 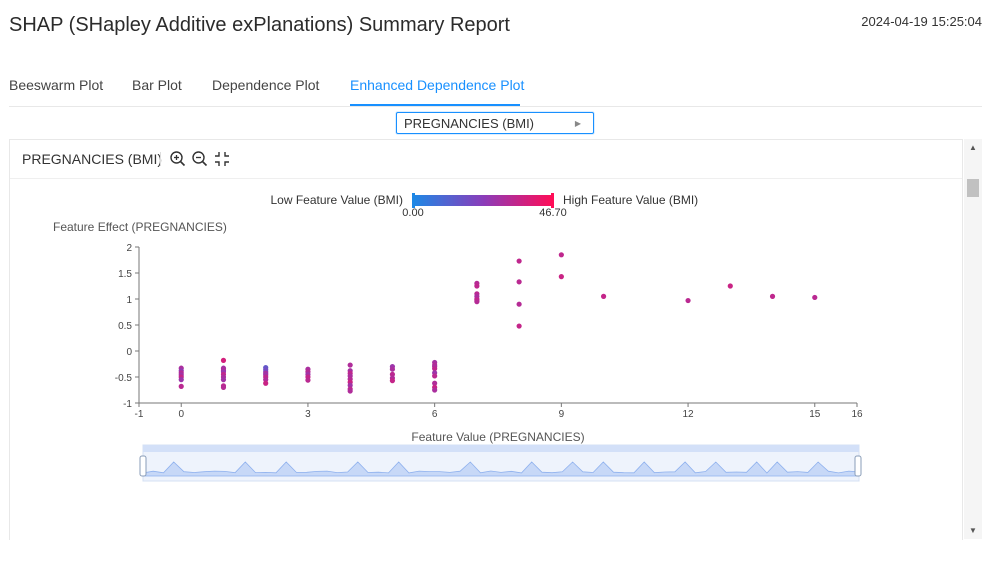 I want to click on feature-select-value: PREGNANCIES (BMI), so click(x=469, y=123).